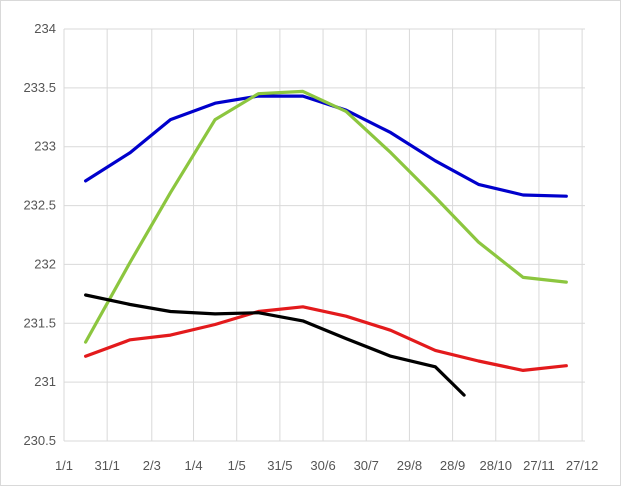 Image resolution: width=621 pixels, height=490 pixels. I want to click on x-tick-label: 28/9, so click(452, 465).